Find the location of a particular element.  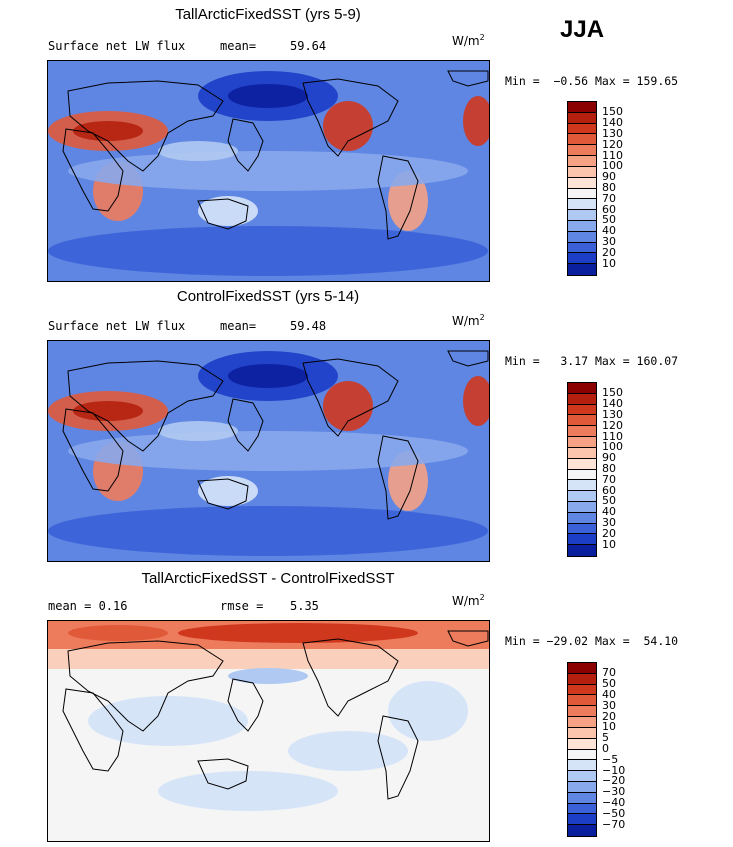

panel-1-variable: Surface net LW flux is located at coordinates (117, 46).